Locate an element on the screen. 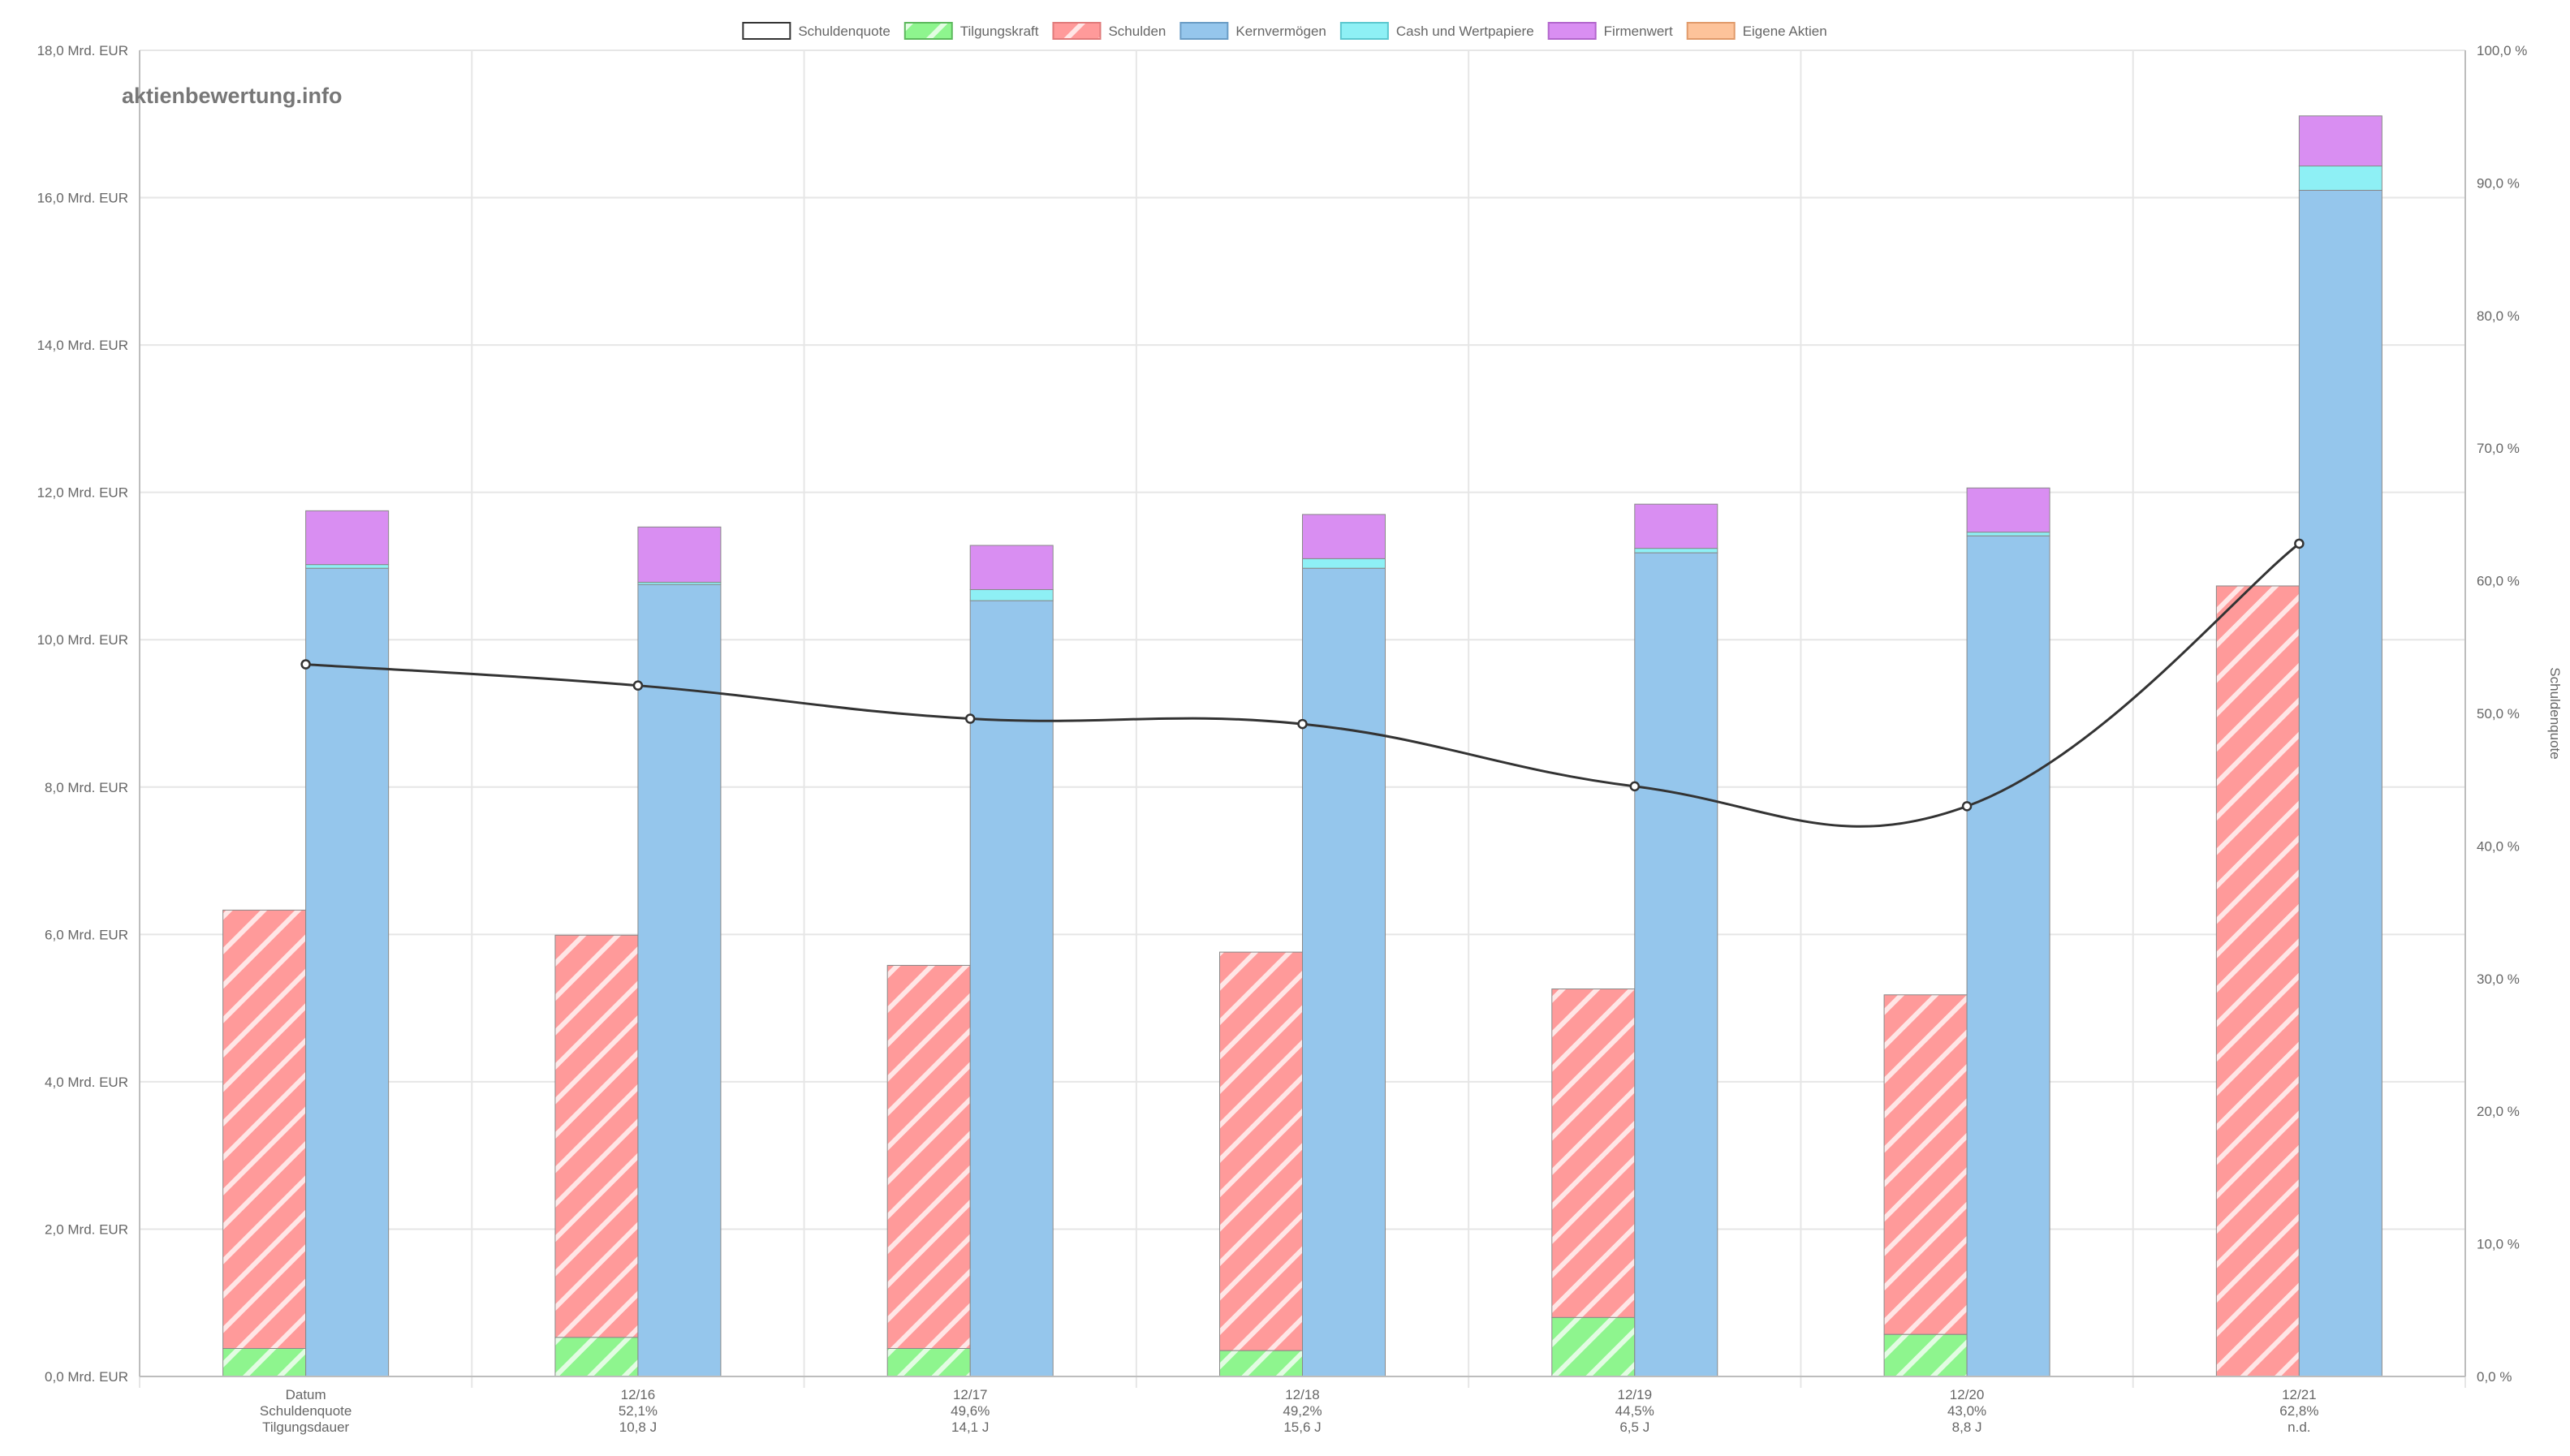  x-tick-sublabel: 44,5% is located at coordinates (1634, 1411).